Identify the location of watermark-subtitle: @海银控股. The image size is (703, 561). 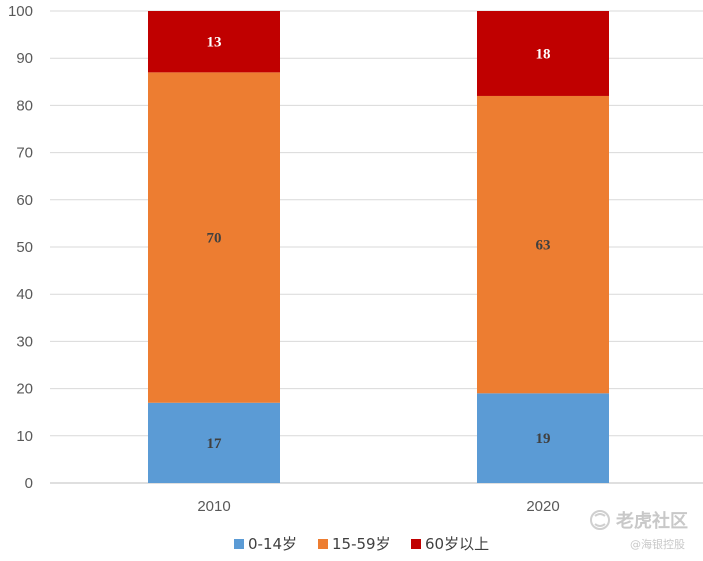
(657, 544).